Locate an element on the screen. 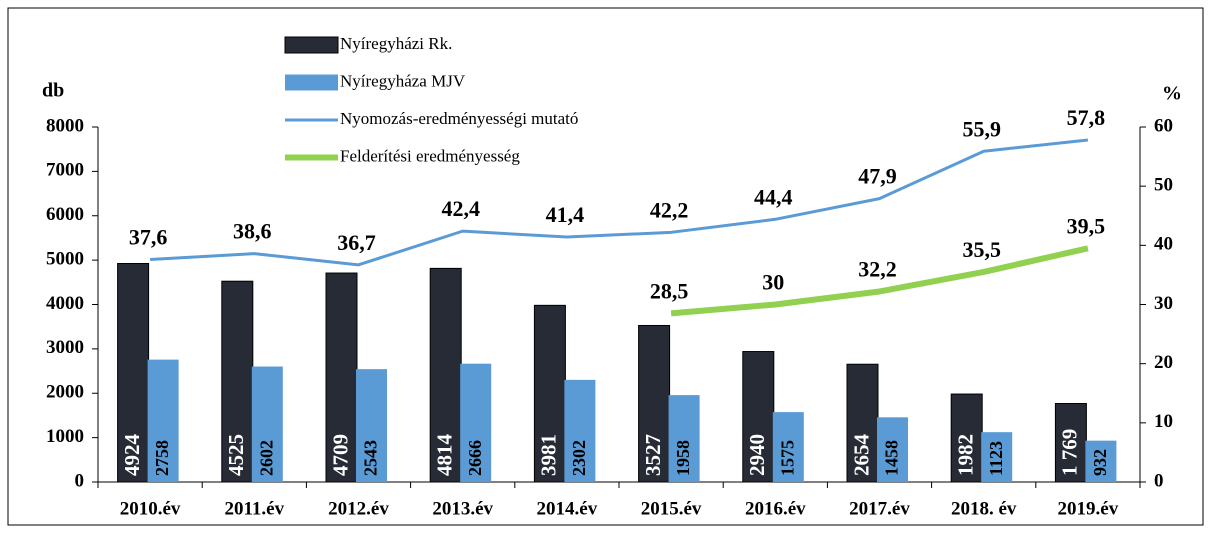  y-tick-label: 2000 is located at coordinates (65, 392).